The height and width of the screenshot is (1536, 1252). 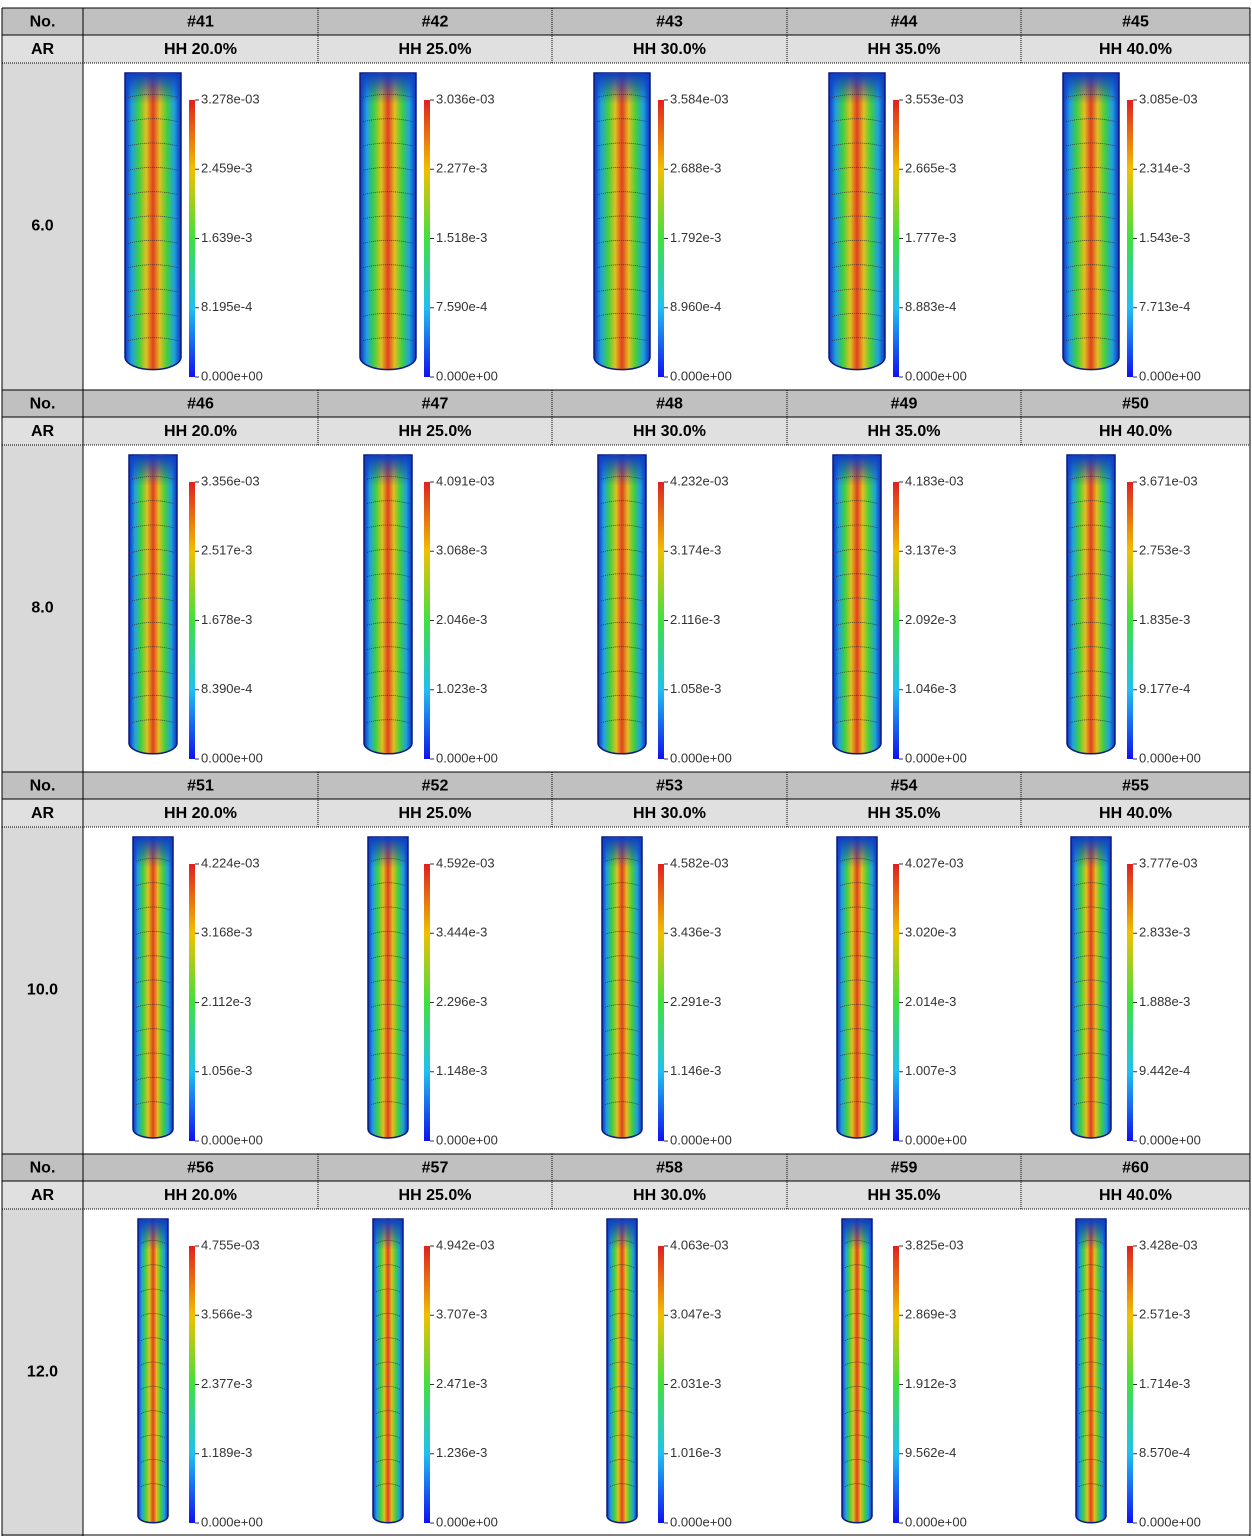 I want to click on colorbar-label: 7.713e-4, so click(x=1164, y=306).